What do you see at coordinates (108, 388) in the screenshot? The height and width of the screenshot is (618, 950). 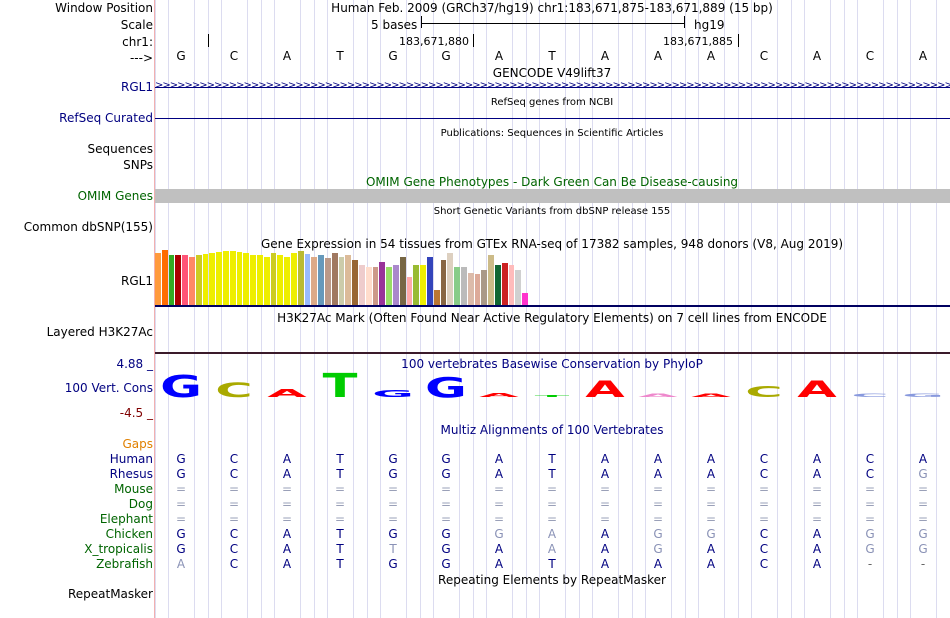 I see `phylop-track-label: 100 Vert. Cons` at bounding box center [108, 388].